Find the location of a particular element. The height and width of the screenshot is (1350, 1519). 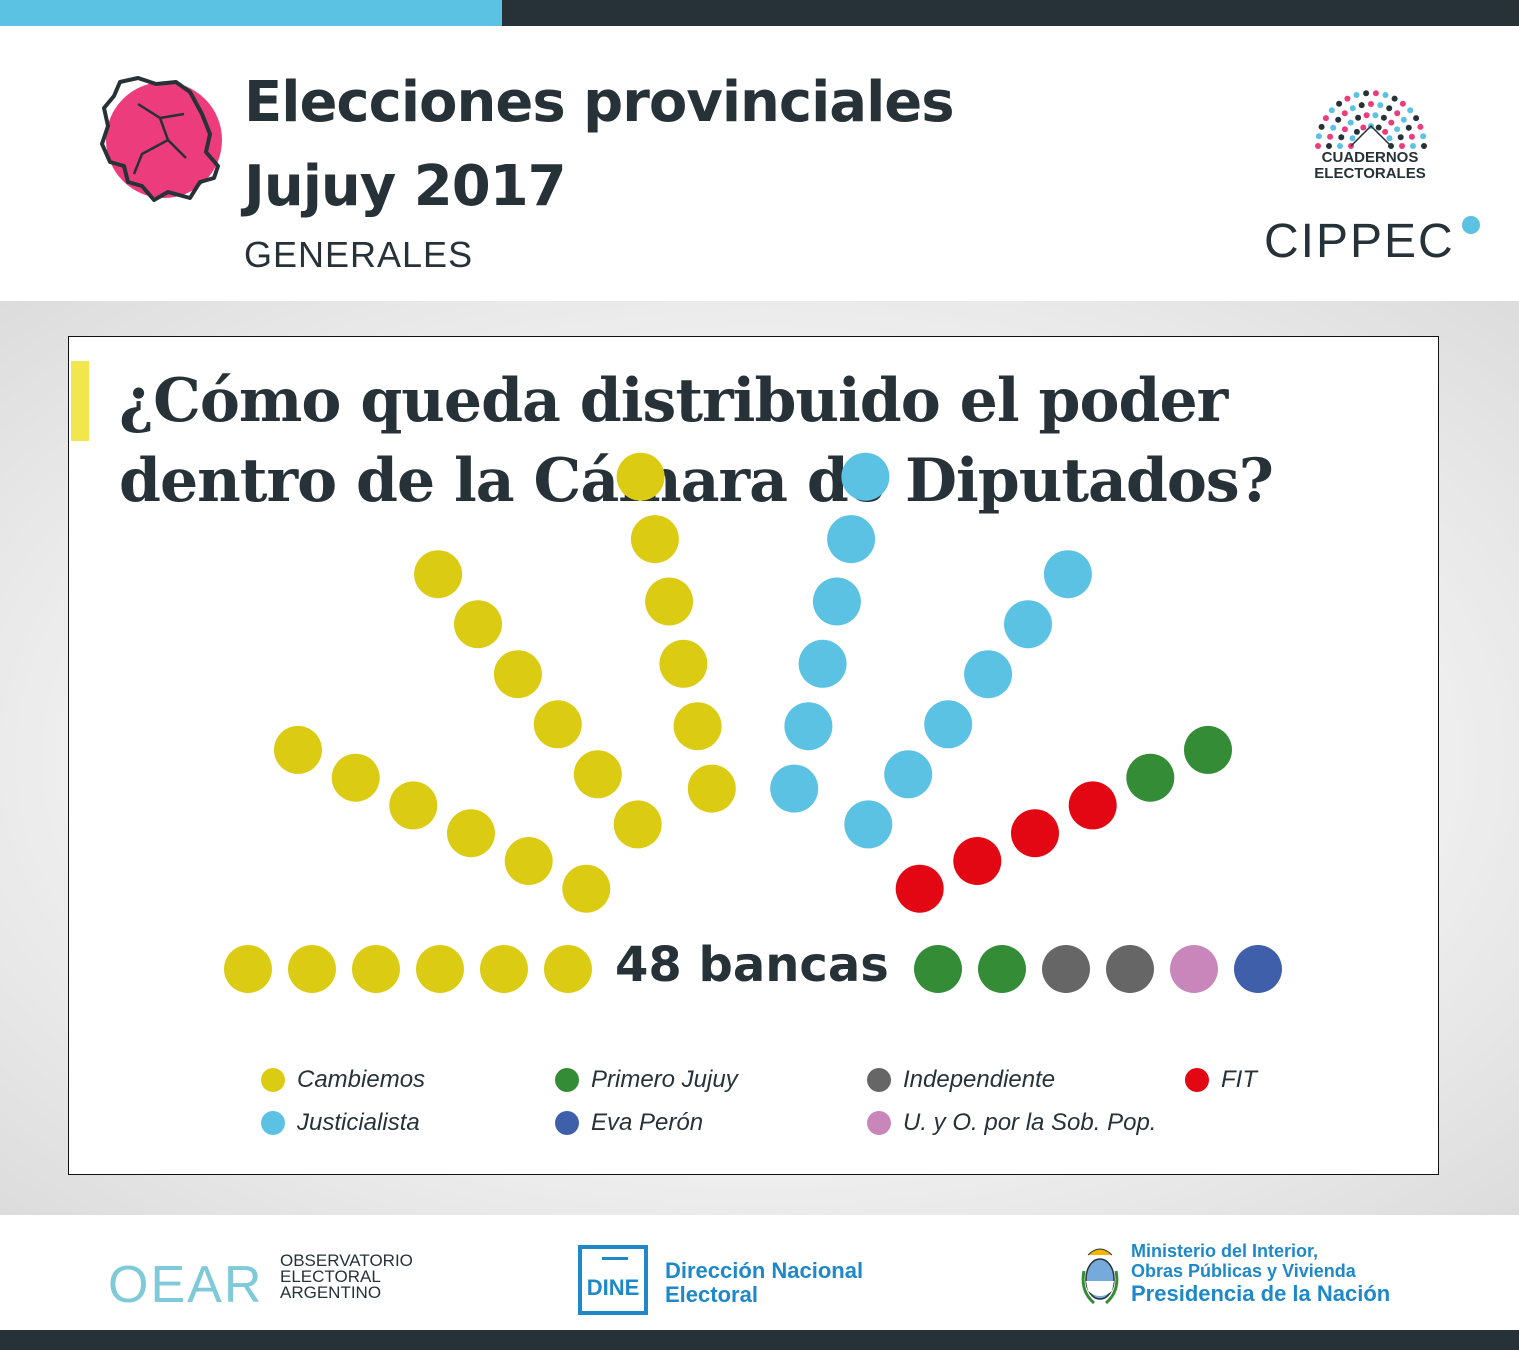

dine-logo-text: DINE is located at coordinates (613, 1287).